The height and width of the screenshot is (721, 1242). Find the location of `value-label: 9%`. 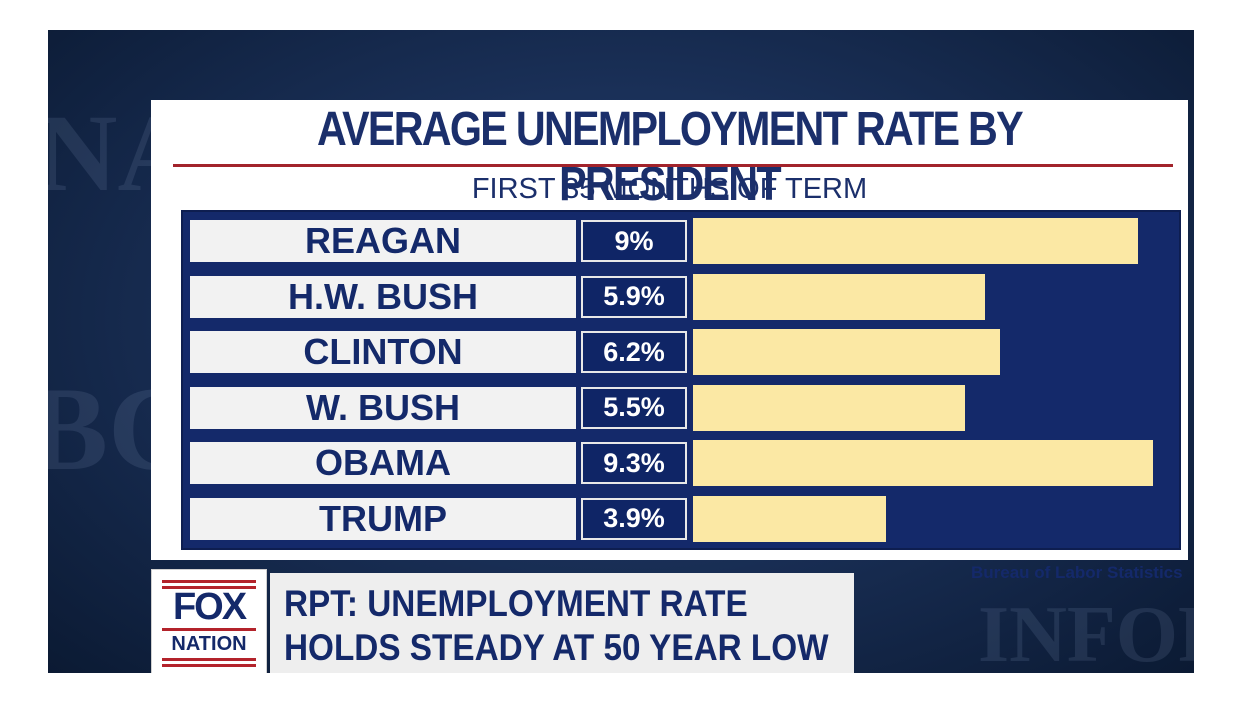

value-label: 9% is located at coordinates (634, 240).